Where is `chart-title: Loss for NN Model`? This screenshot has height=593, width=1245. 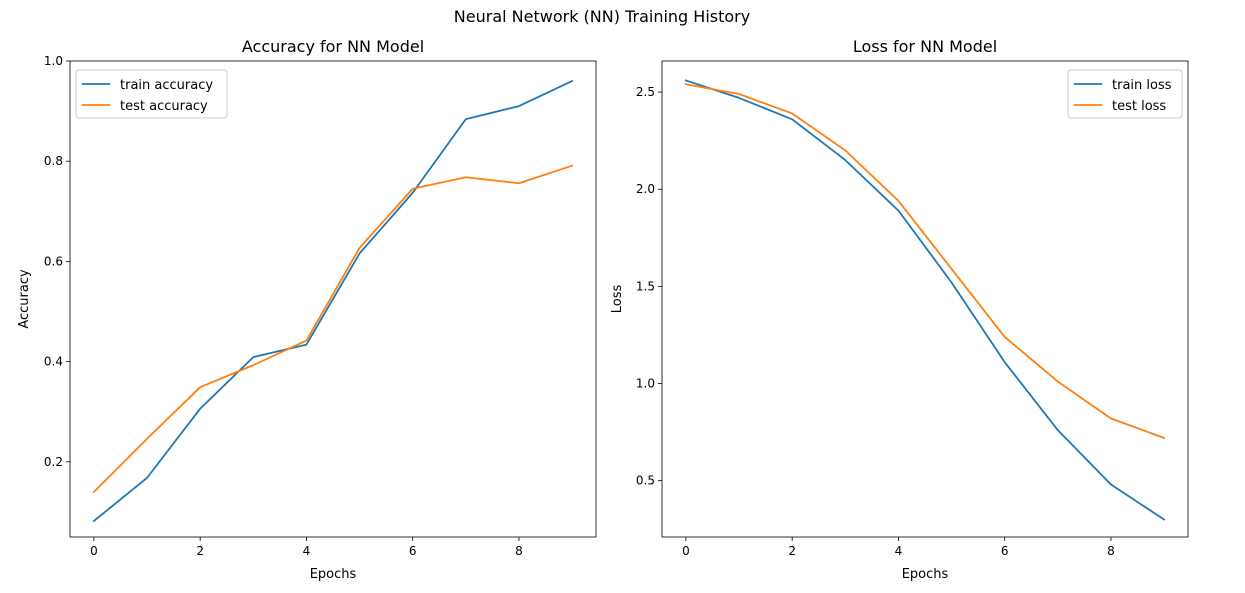 chart-title: Loss for NN Model is located at coordinates (925, 46).